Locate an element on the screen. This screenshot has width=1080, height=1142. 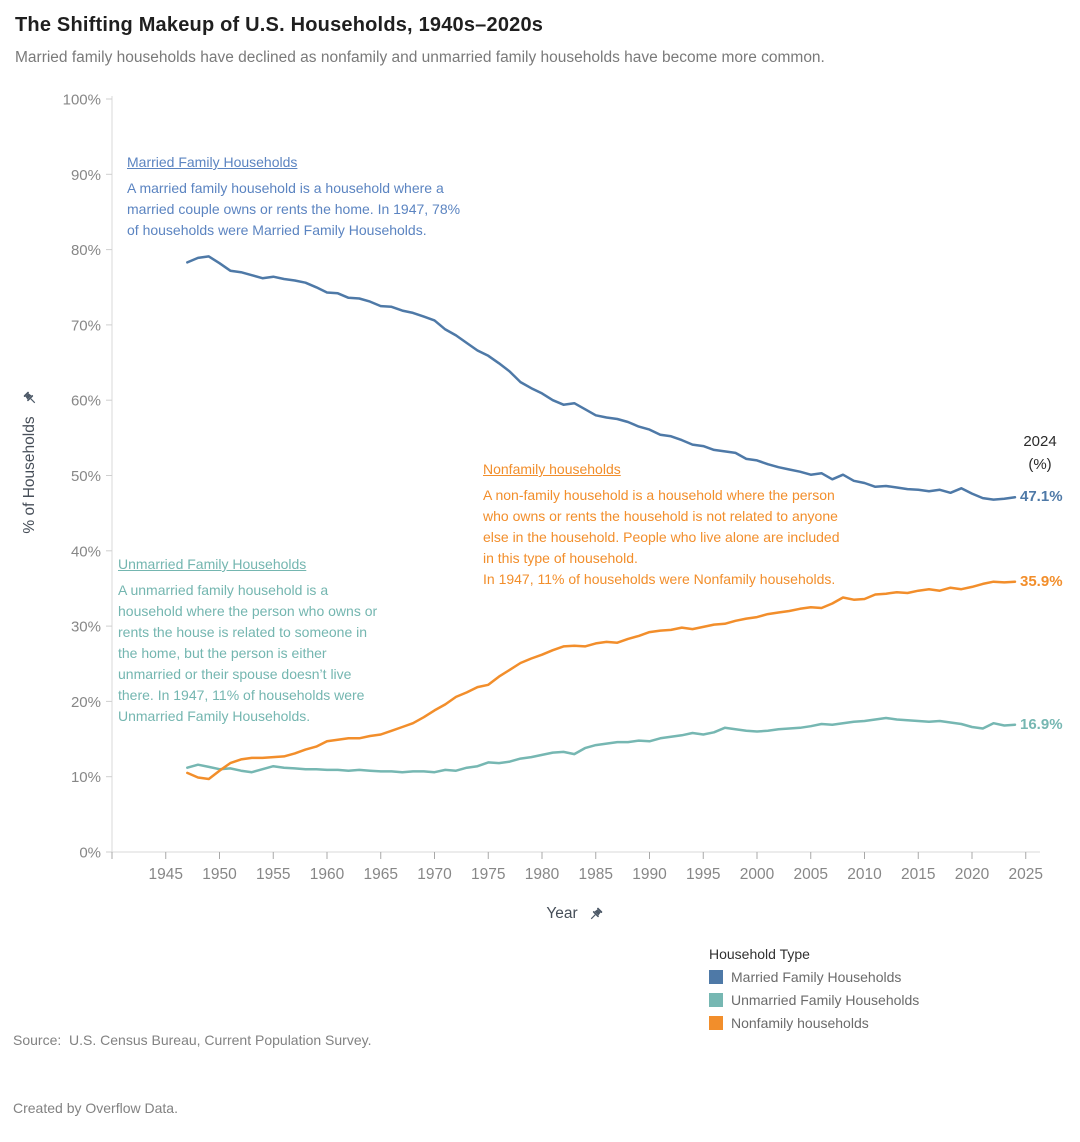
y-tick-label: 80% is located at coordinates (86, 250).